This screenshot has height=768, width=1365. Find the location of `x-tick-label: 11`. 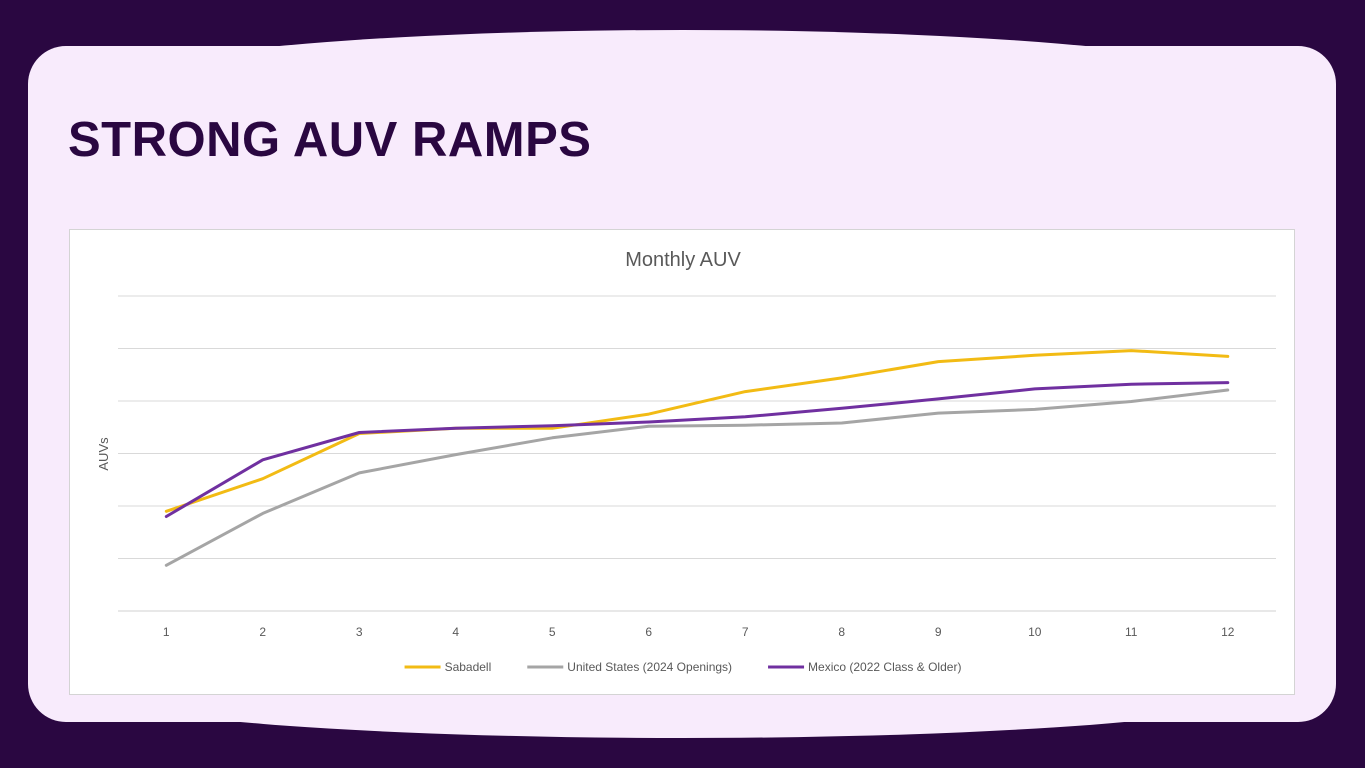

x-tick-label: 11 is located at coordinates (1131, 632).